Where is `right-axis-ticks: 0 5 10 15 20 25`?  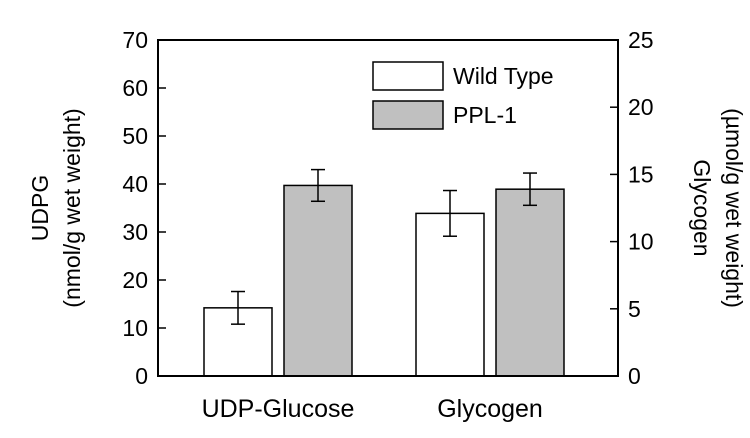
right-axis-ticks: 0 5 10 15 20 25 is located at coordinates (632, 208).